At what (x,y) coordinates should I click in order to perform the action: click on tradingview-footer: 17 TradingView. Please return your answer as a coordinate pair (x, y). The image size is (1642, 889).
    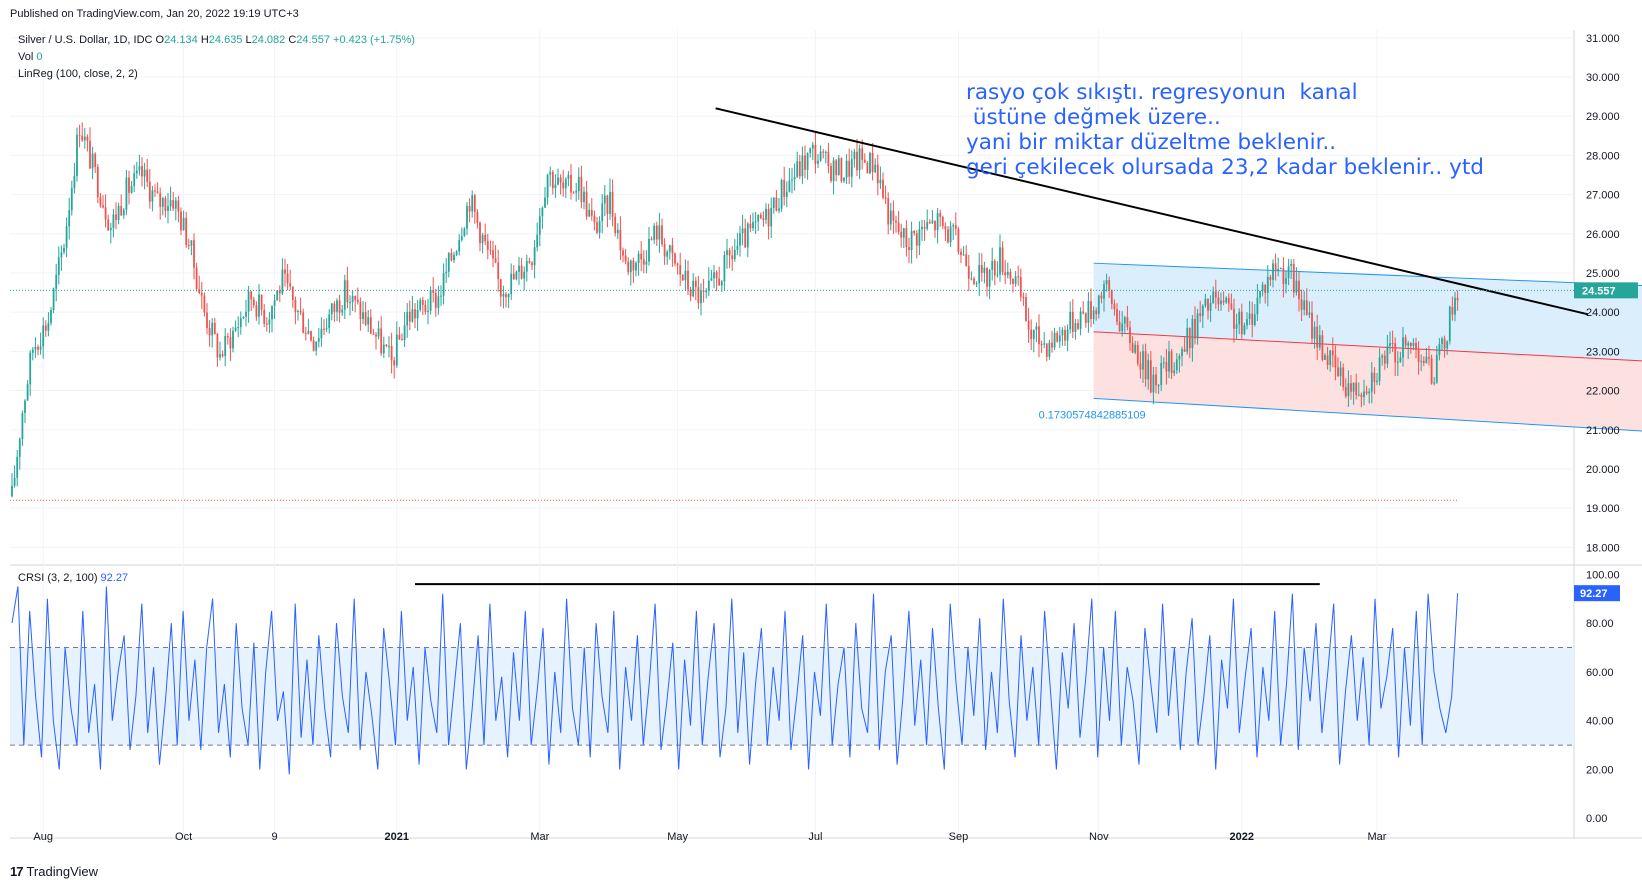
    Looking at the image, I should click on (54, 871).